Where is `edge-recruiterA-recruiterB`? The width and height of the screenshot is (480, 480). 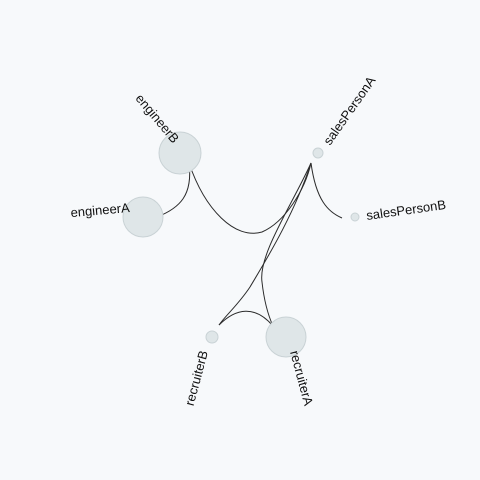 edge-recruiterA-recruiterB is located at coordinates (246, 318).